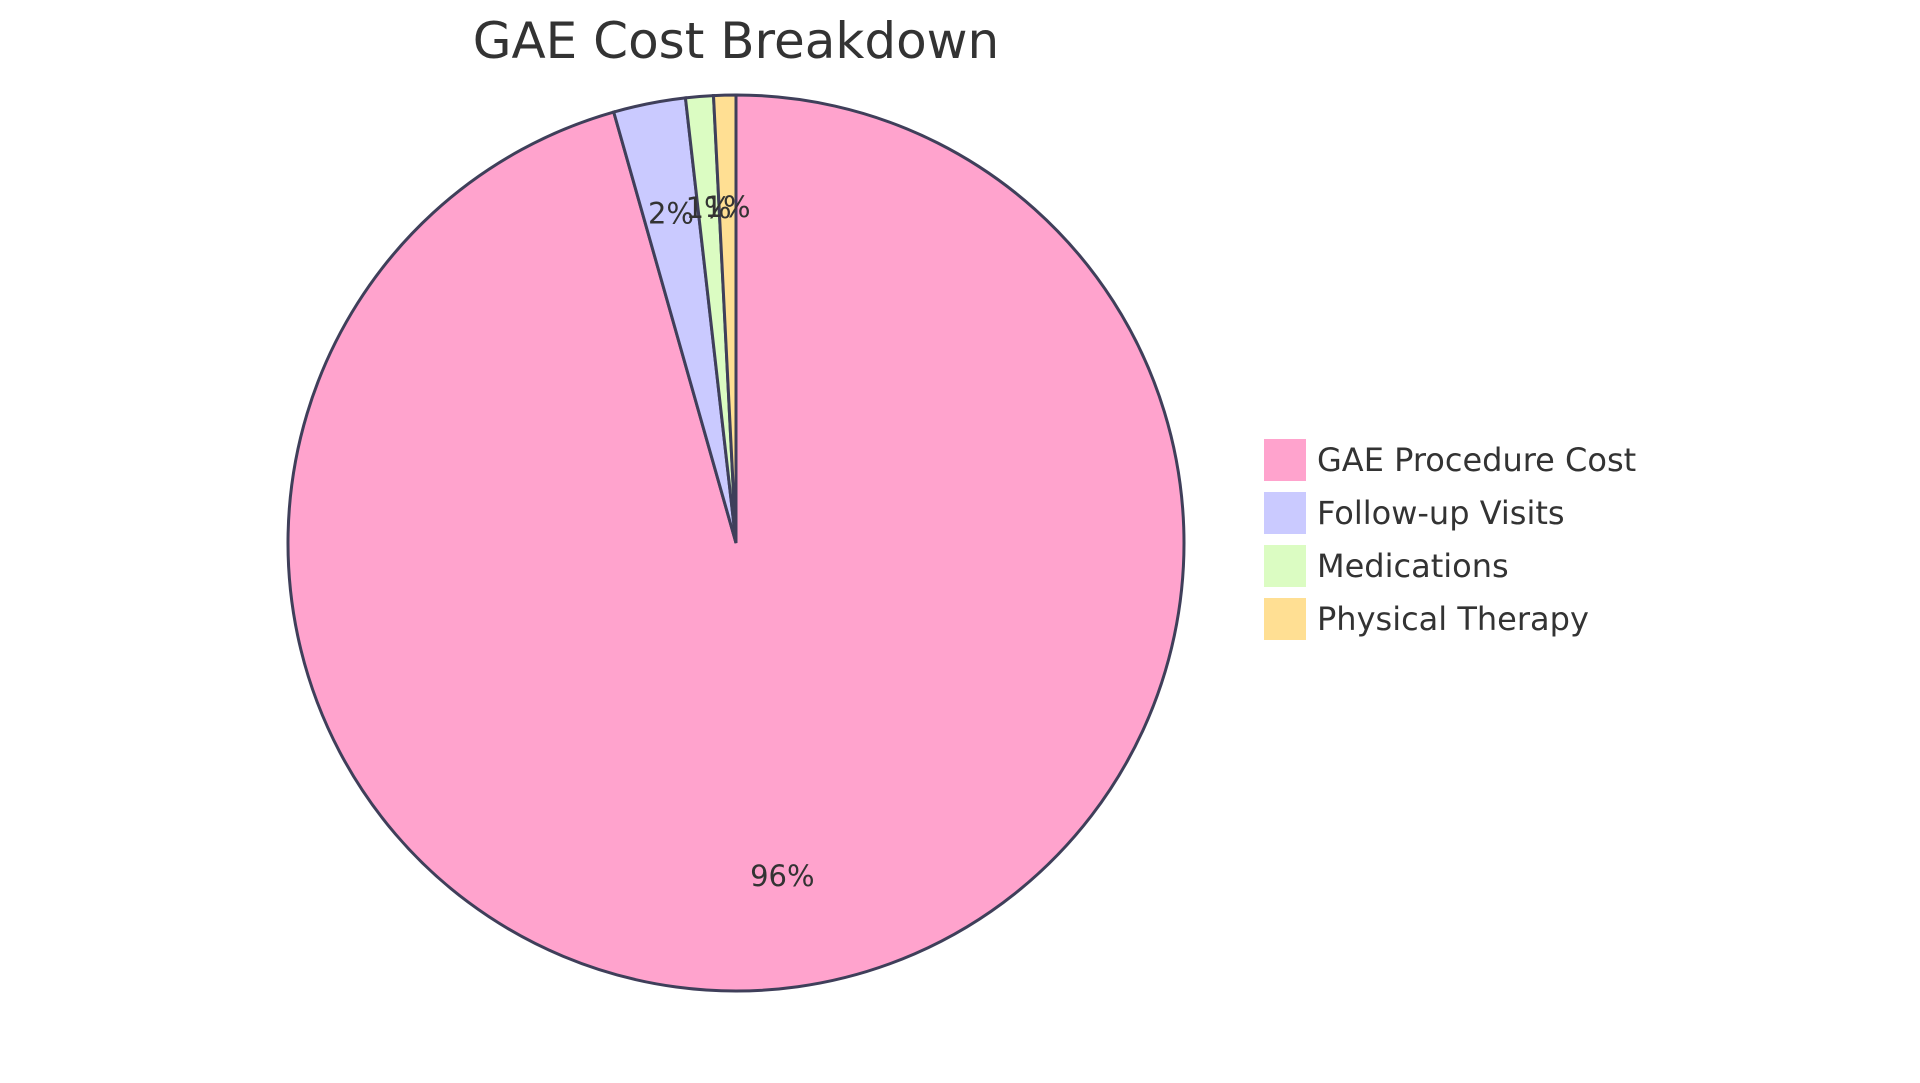 The height and width of the screenshot is (1083, 1920). I want to click on slice-label-gae-procedure-cost: 96%, so click(782, 876).